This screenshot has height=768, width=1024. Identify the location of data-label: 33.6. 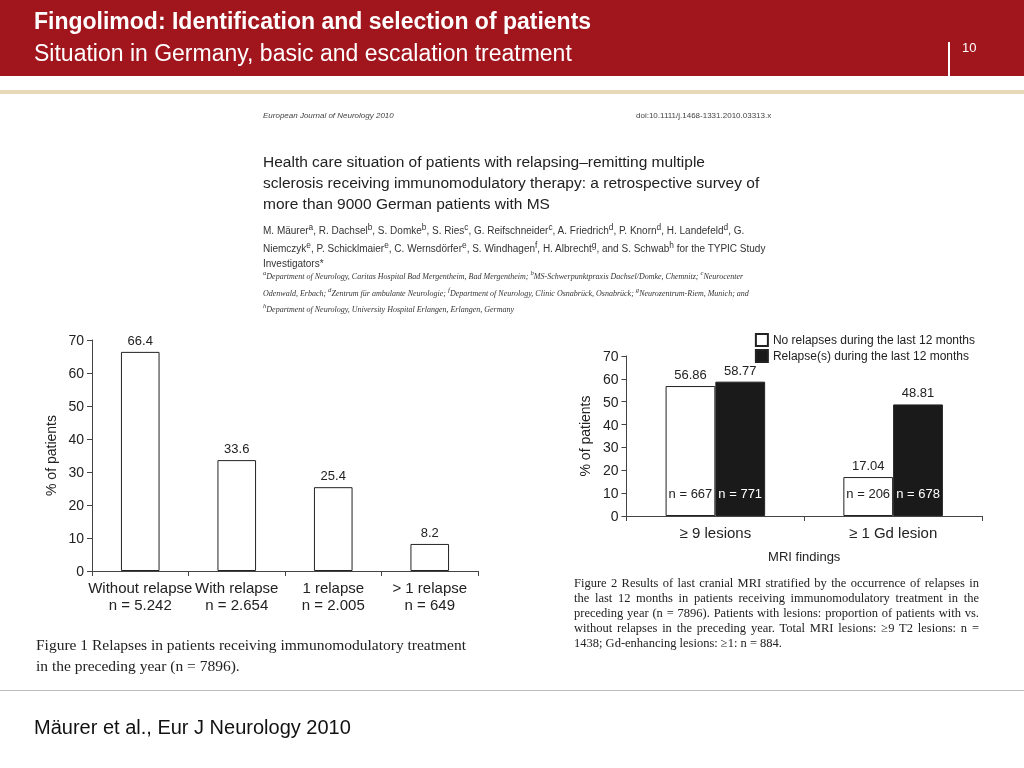
(237, 449).